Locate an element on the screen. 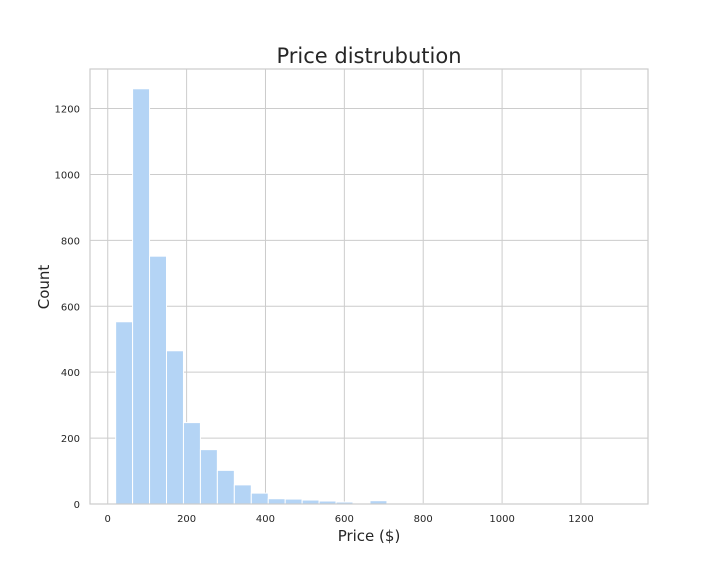 The height and width of the screenshot is (576, 720). y-axis-ticks: 0 200 400 600 800 1000 1200 is located at coordinates (67, 308).